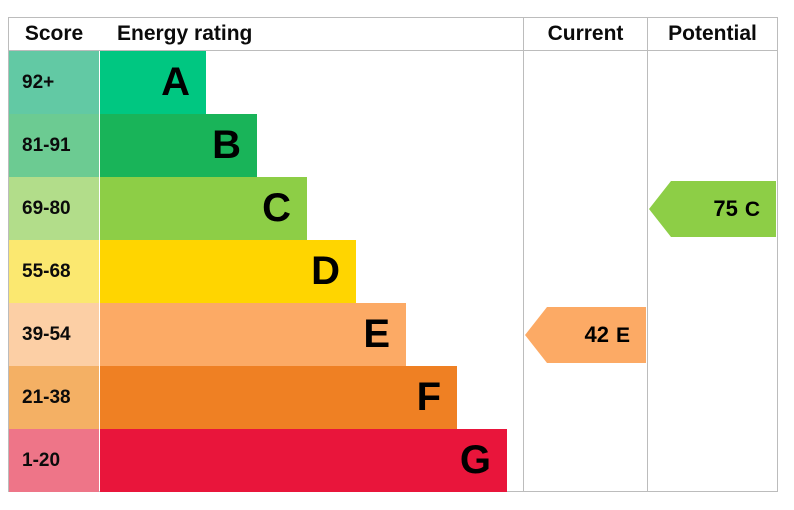 This screenshot has height=510, width=794. Describe the element at coordinates (54, 82) in the screenshot. I see `score-cell-a: 92+` at that location.